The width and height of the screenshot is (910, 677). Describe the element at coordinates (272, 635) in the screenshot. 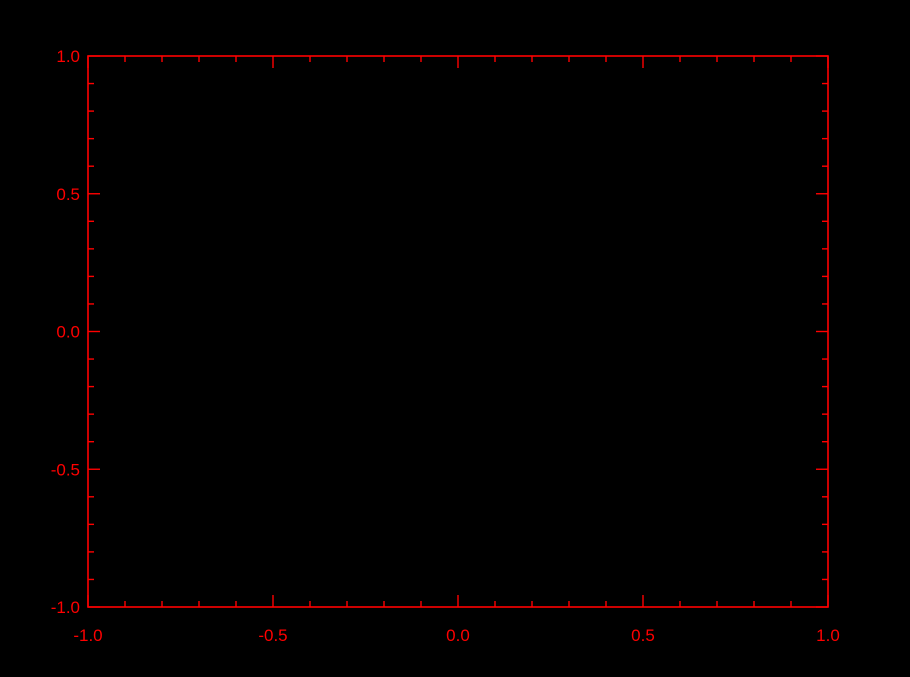

I see `x-tick-label: -0.5` at that location.